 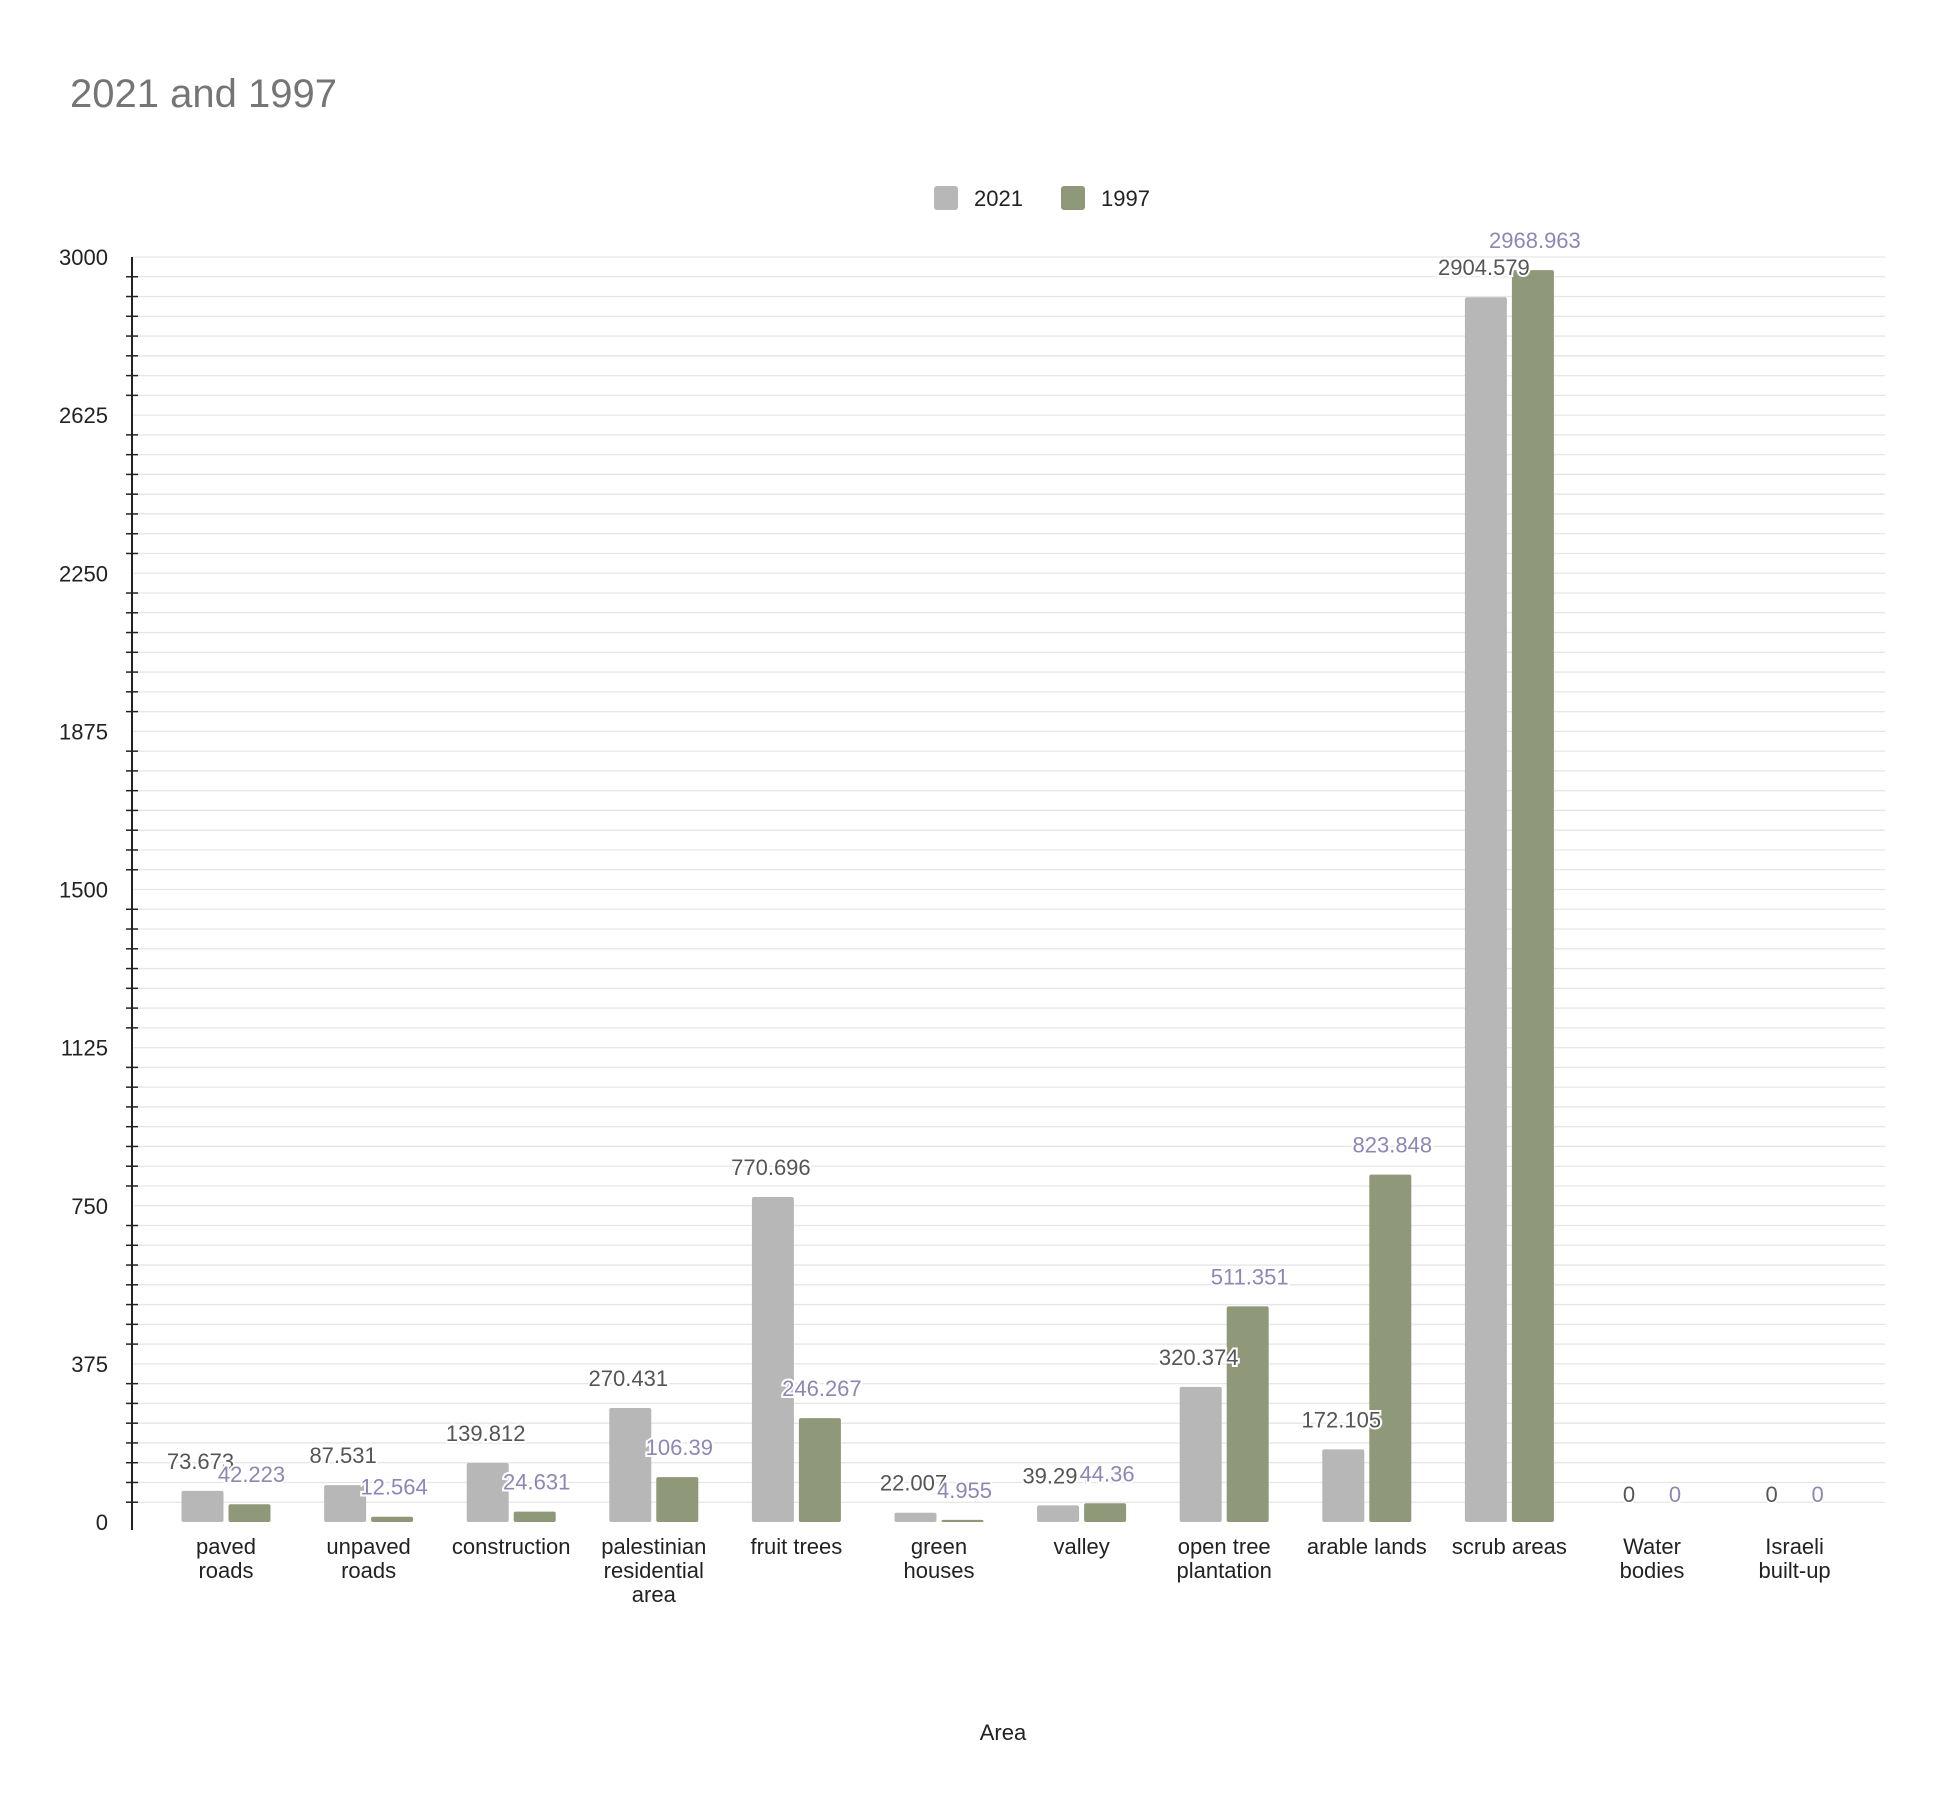 What do you see at coordinates (964, 1490) in the screenshot?
I see `data-label-1997-5: 4.955` at bounding box center [964, 1490].